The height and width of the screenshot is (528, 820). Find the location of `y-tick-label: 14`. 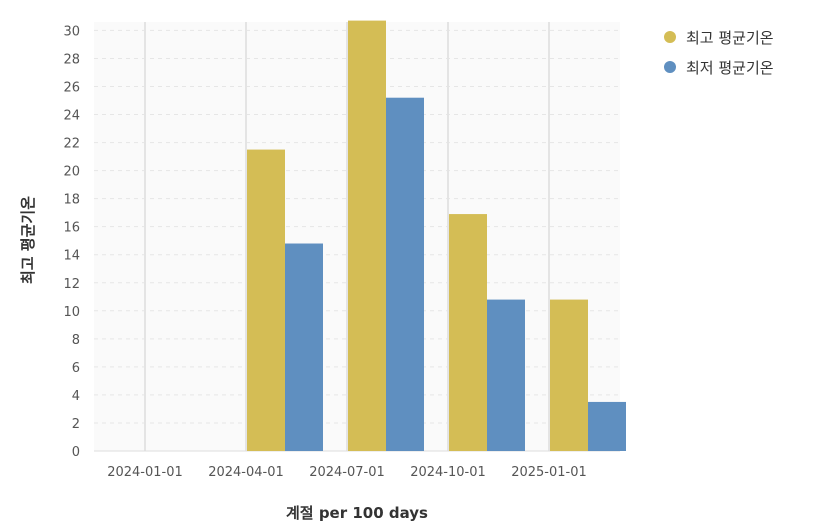

y-tick-label: 14 is located at coordinates (71, 256).